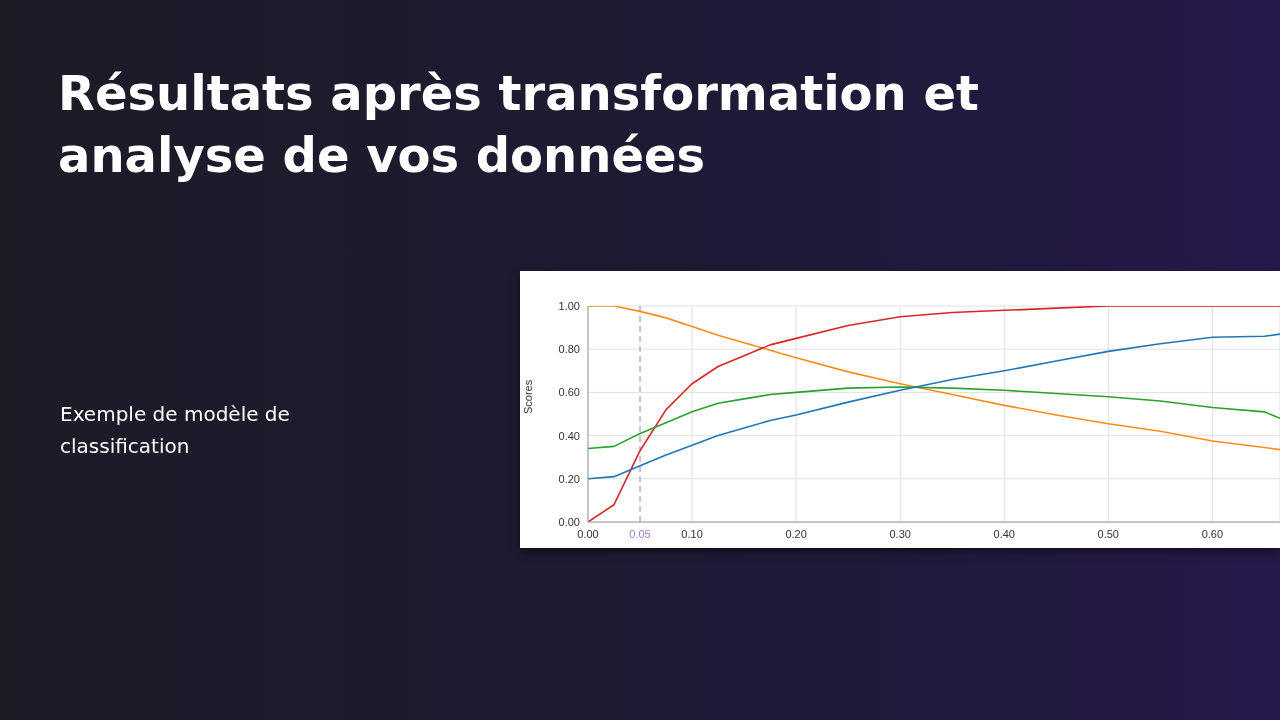 This screenshot has width=1280, height=720. Describe the element at coordinates (692, 533) in the screenshot. I see `x-tick-label: 0.10` at that location.